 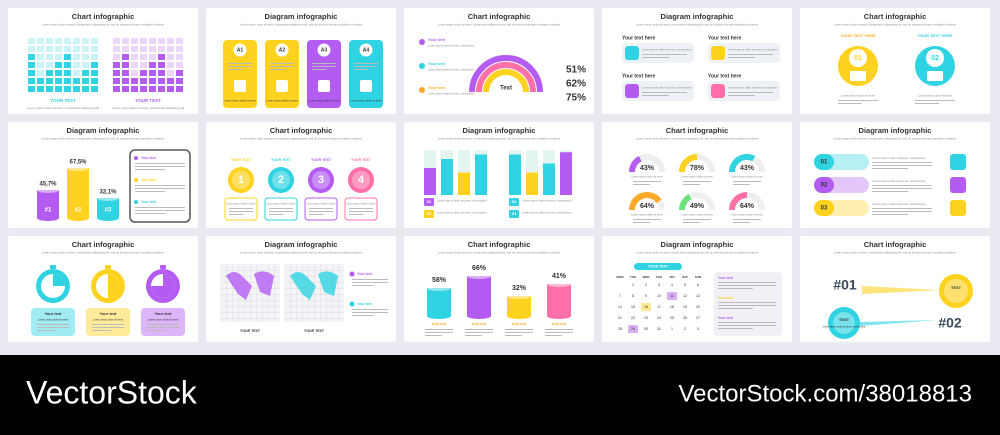 What do you see at coordinates (698, 277) in the screenshot?
I see `text: SUN` at bounding box center [698, 277].